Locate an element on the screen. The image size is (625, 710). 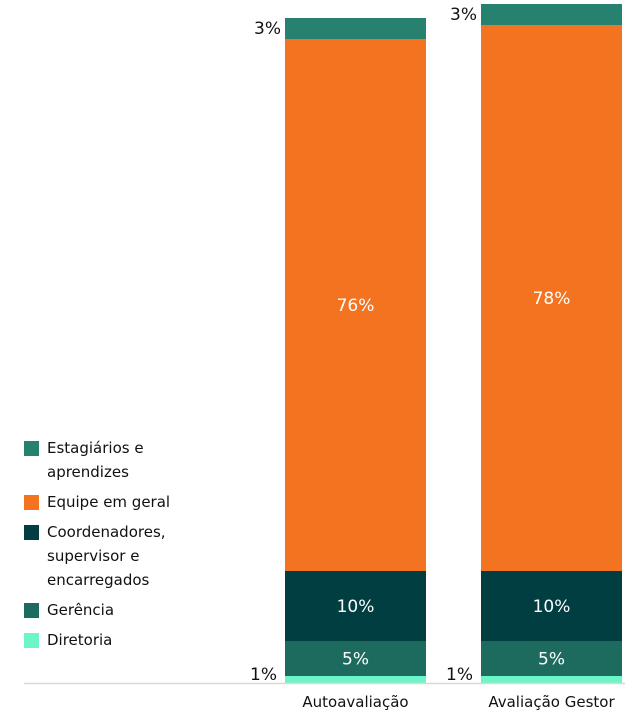
legend-item-equipe: Equipe em geral is located at coordinates (124, 502).